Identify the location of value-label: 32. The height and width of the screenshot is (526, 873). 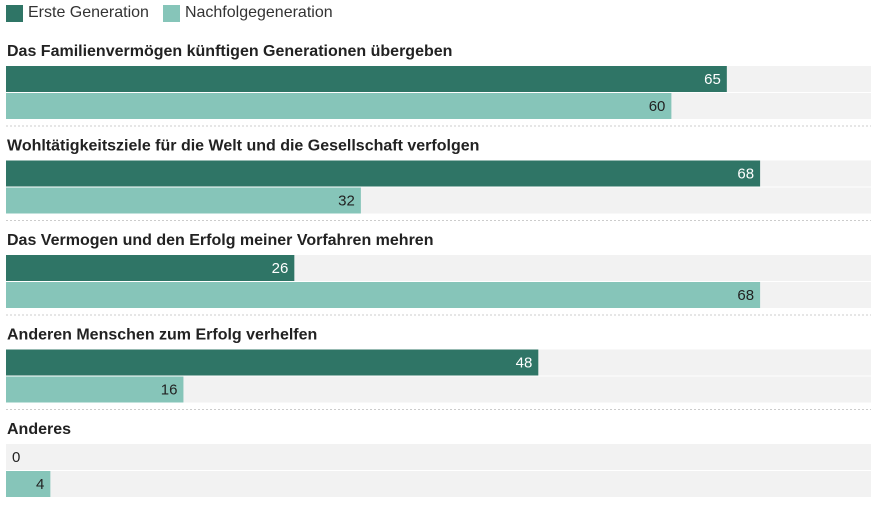
(346, 201).